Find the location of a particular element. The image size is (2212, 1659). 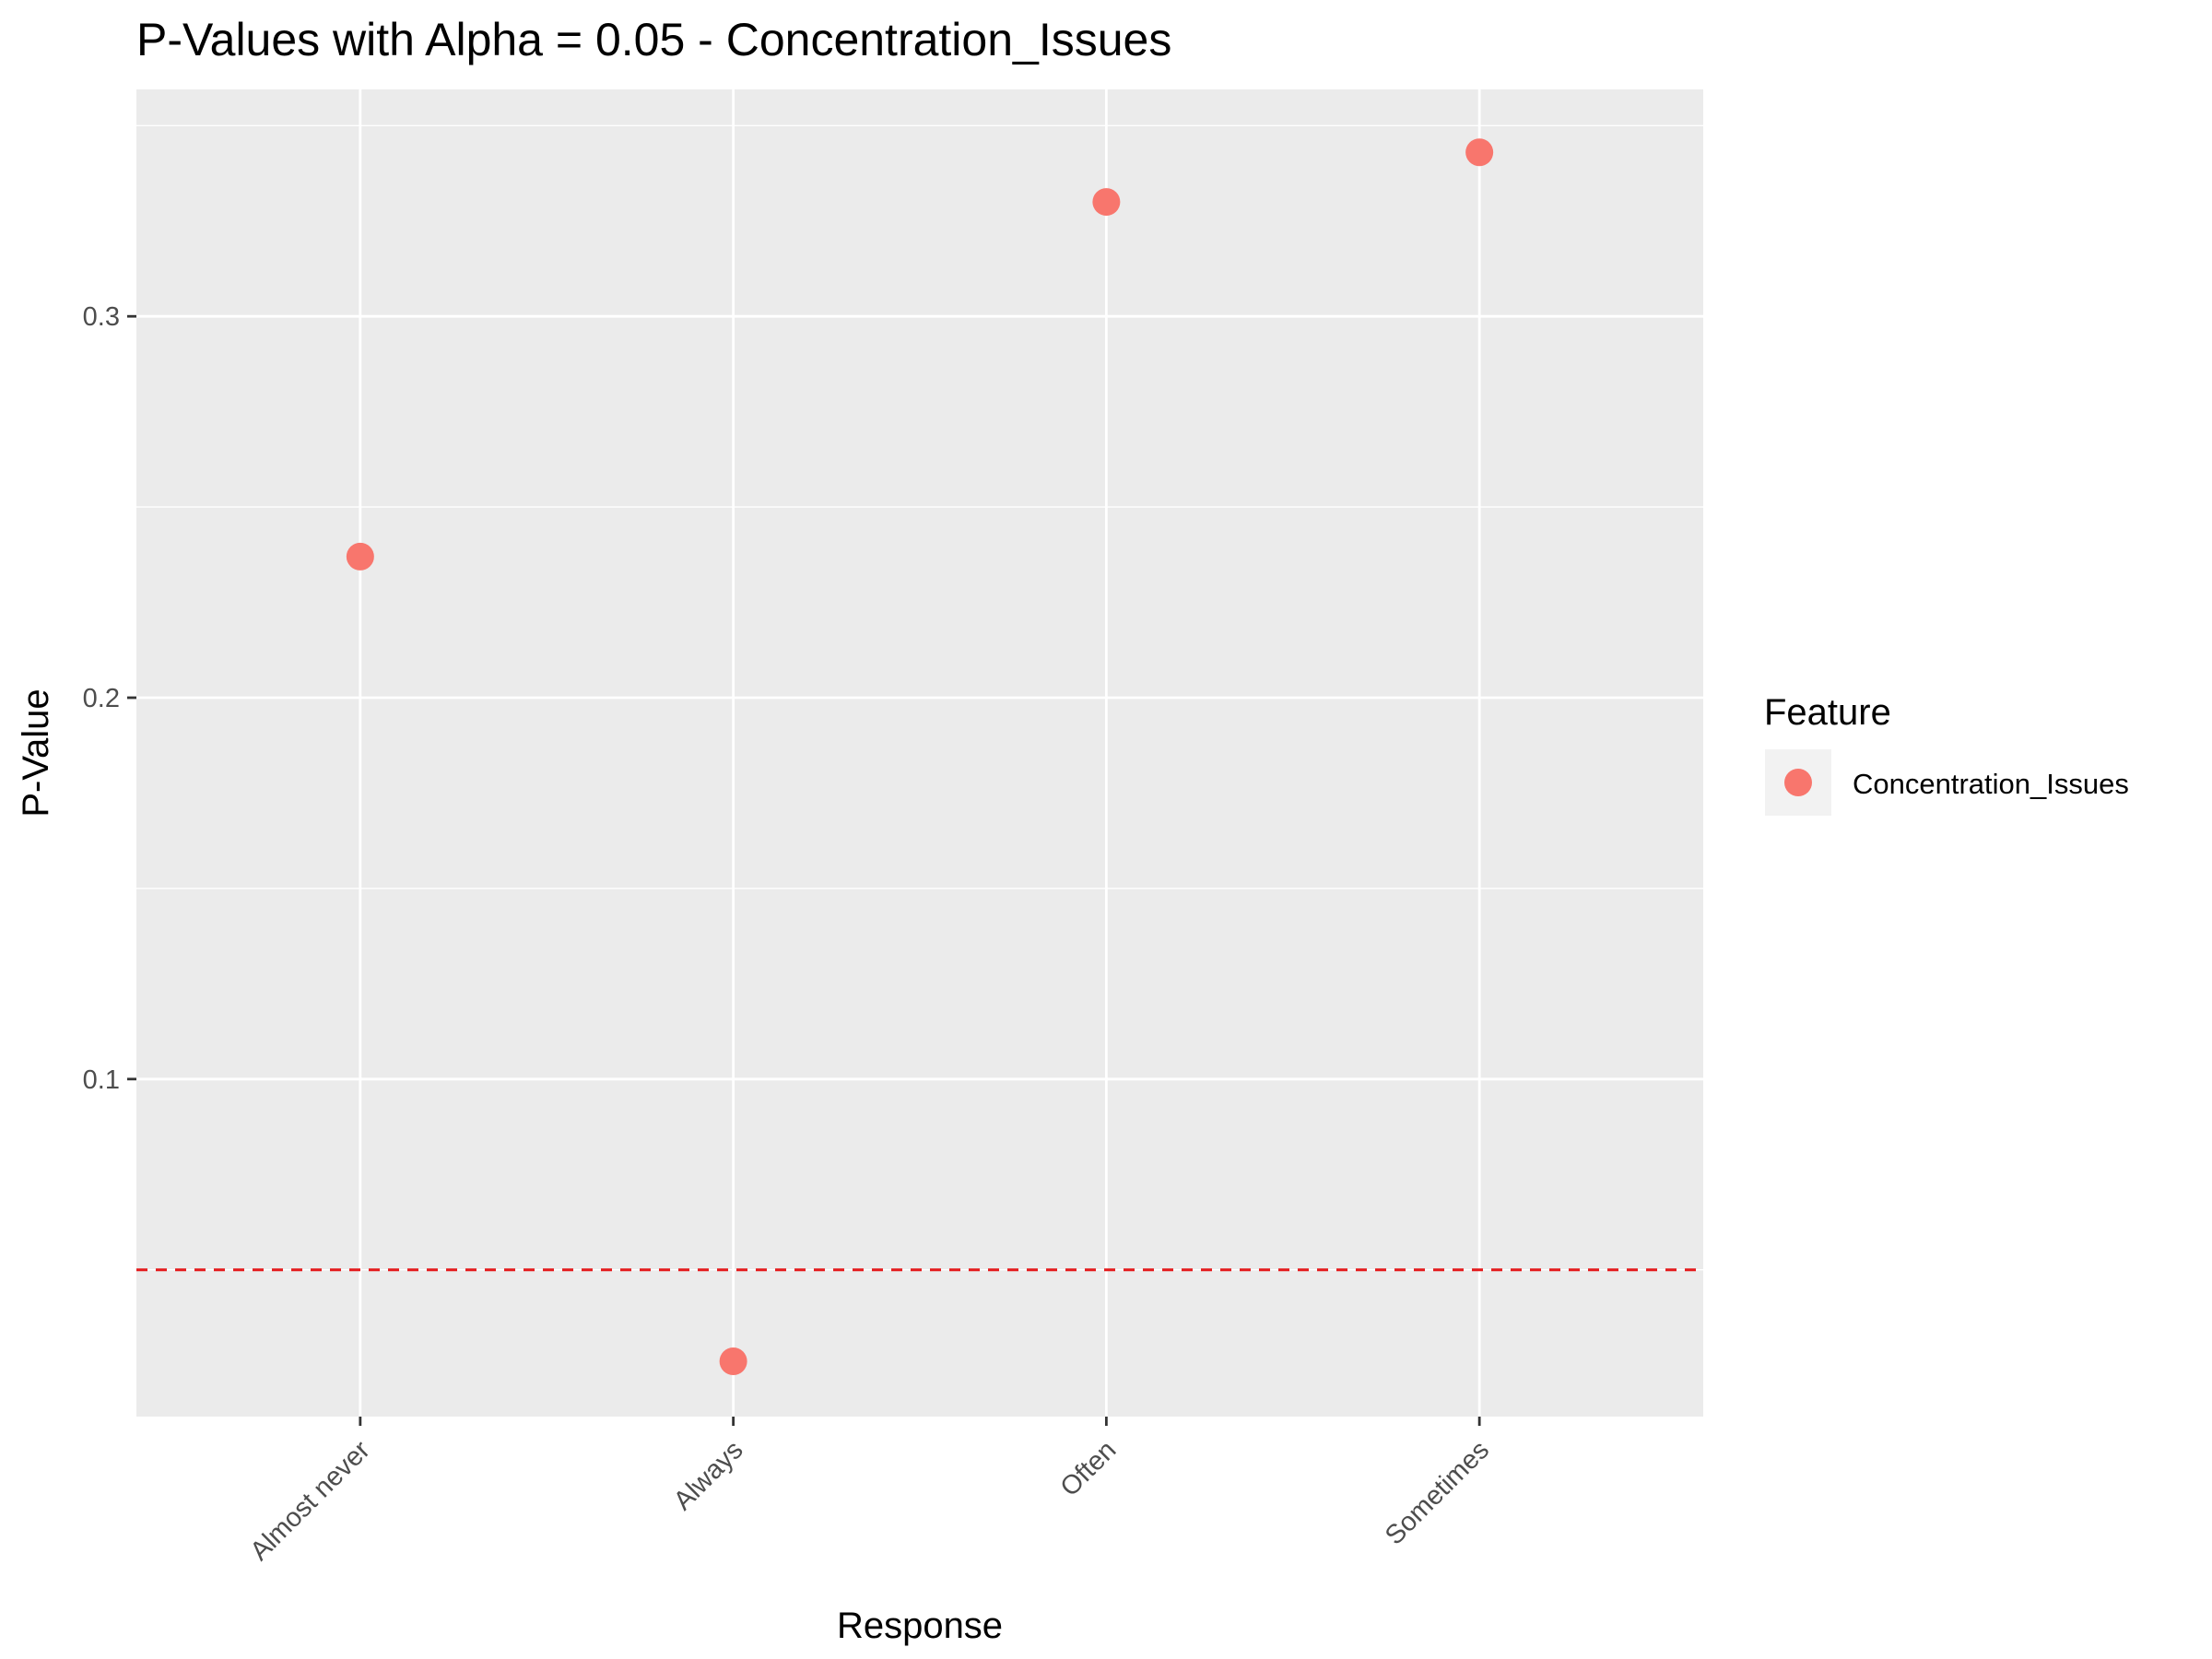

y-tick-label: 0.2 is located at coordinates (101, 698).